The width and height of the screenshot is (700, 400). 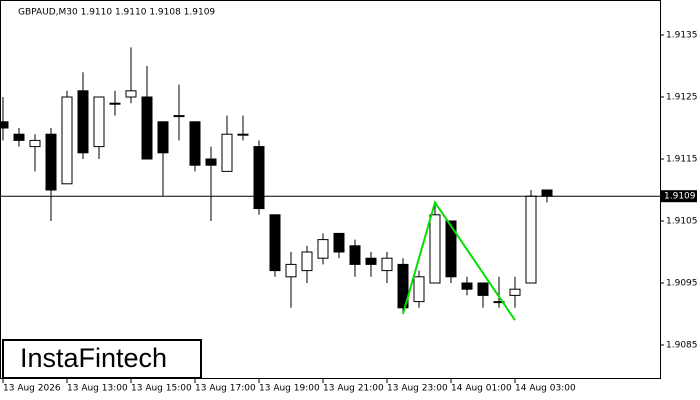 I want to click on x-tick-label: 14 Aug 03:00, so click(x=545, y=389).